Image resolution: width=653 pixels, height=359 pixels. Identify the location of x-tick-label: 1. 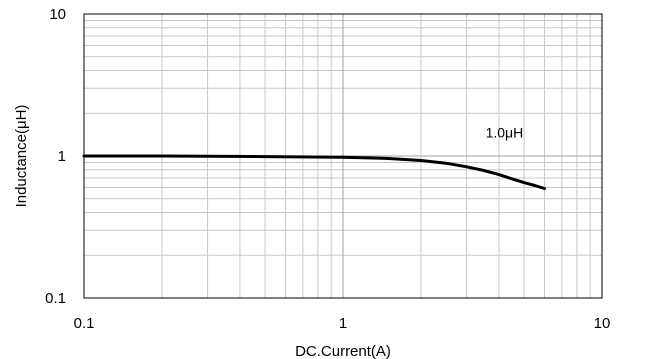
(343, 323).